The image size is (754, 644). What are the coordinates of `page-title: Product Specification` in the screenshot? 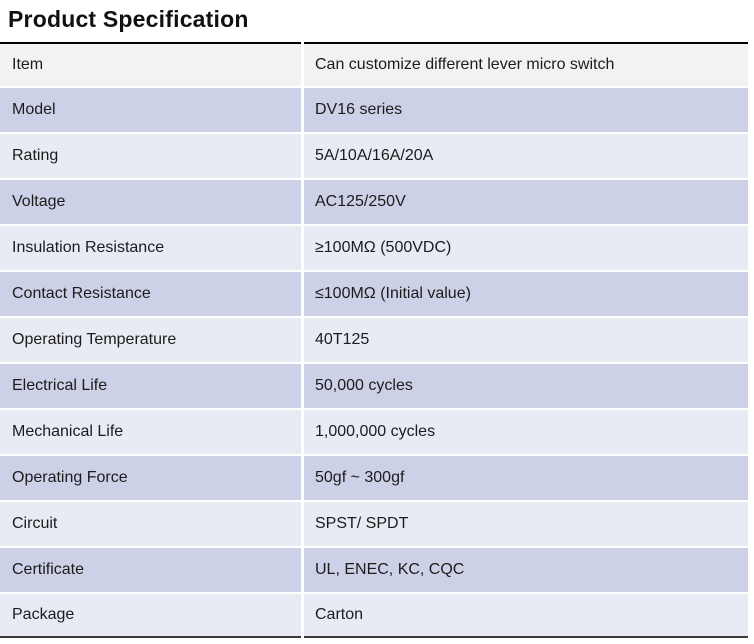 It's located at (128, 19).